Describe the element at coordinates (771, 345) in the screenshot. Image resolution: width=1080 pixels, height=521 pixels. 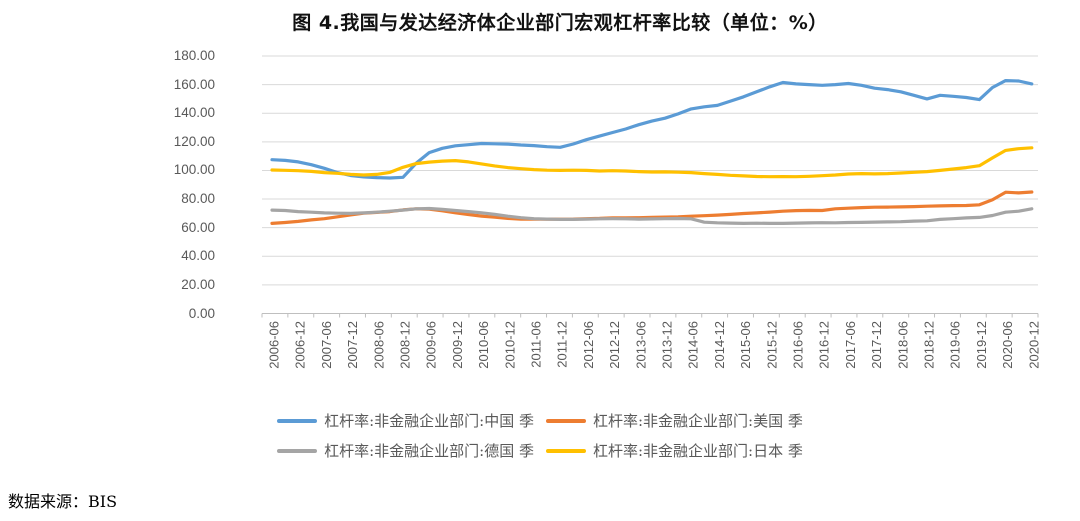
I see `x-tick-label: 2015-12` at that location.